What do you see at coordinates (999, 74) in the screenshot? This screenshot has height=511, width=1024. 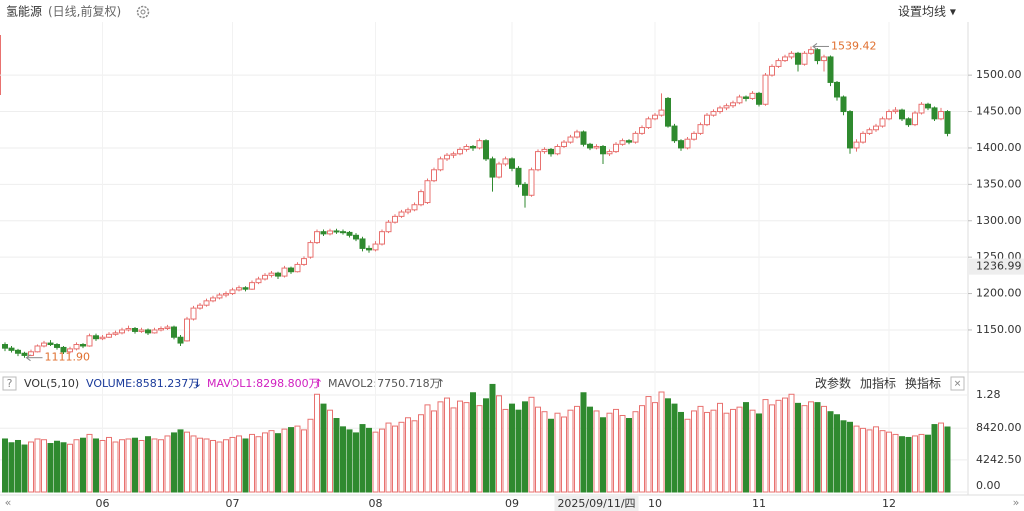 I see `y-tick-label: 1500.00` at bounding box center [999, 74].